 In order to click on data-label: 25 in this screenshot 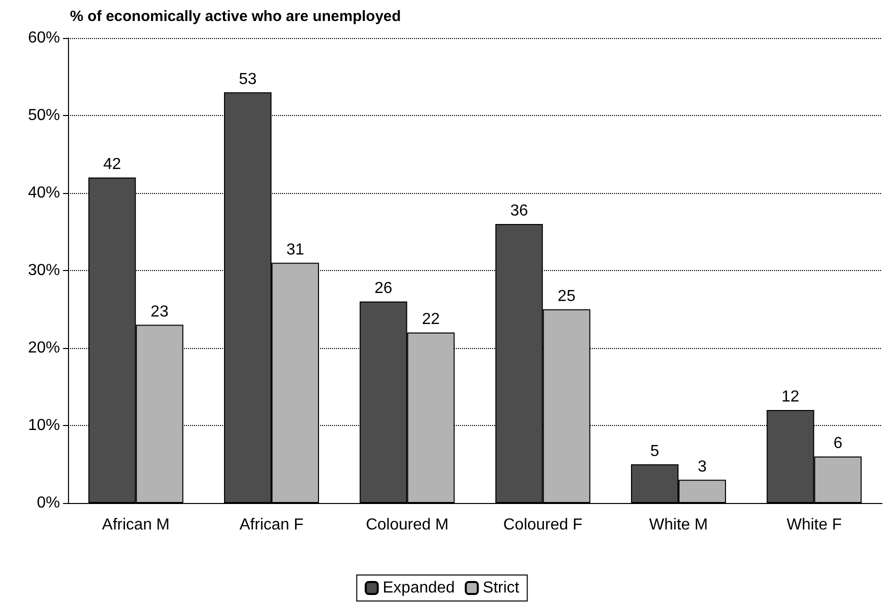, I will do `click(567, 296)`.